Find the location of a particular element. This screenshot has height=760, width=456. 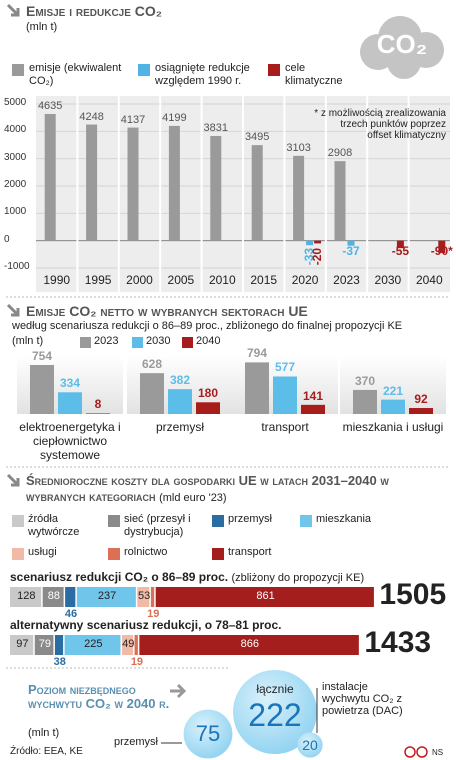

segment-label: 53 is located at coordinates (144, 596).